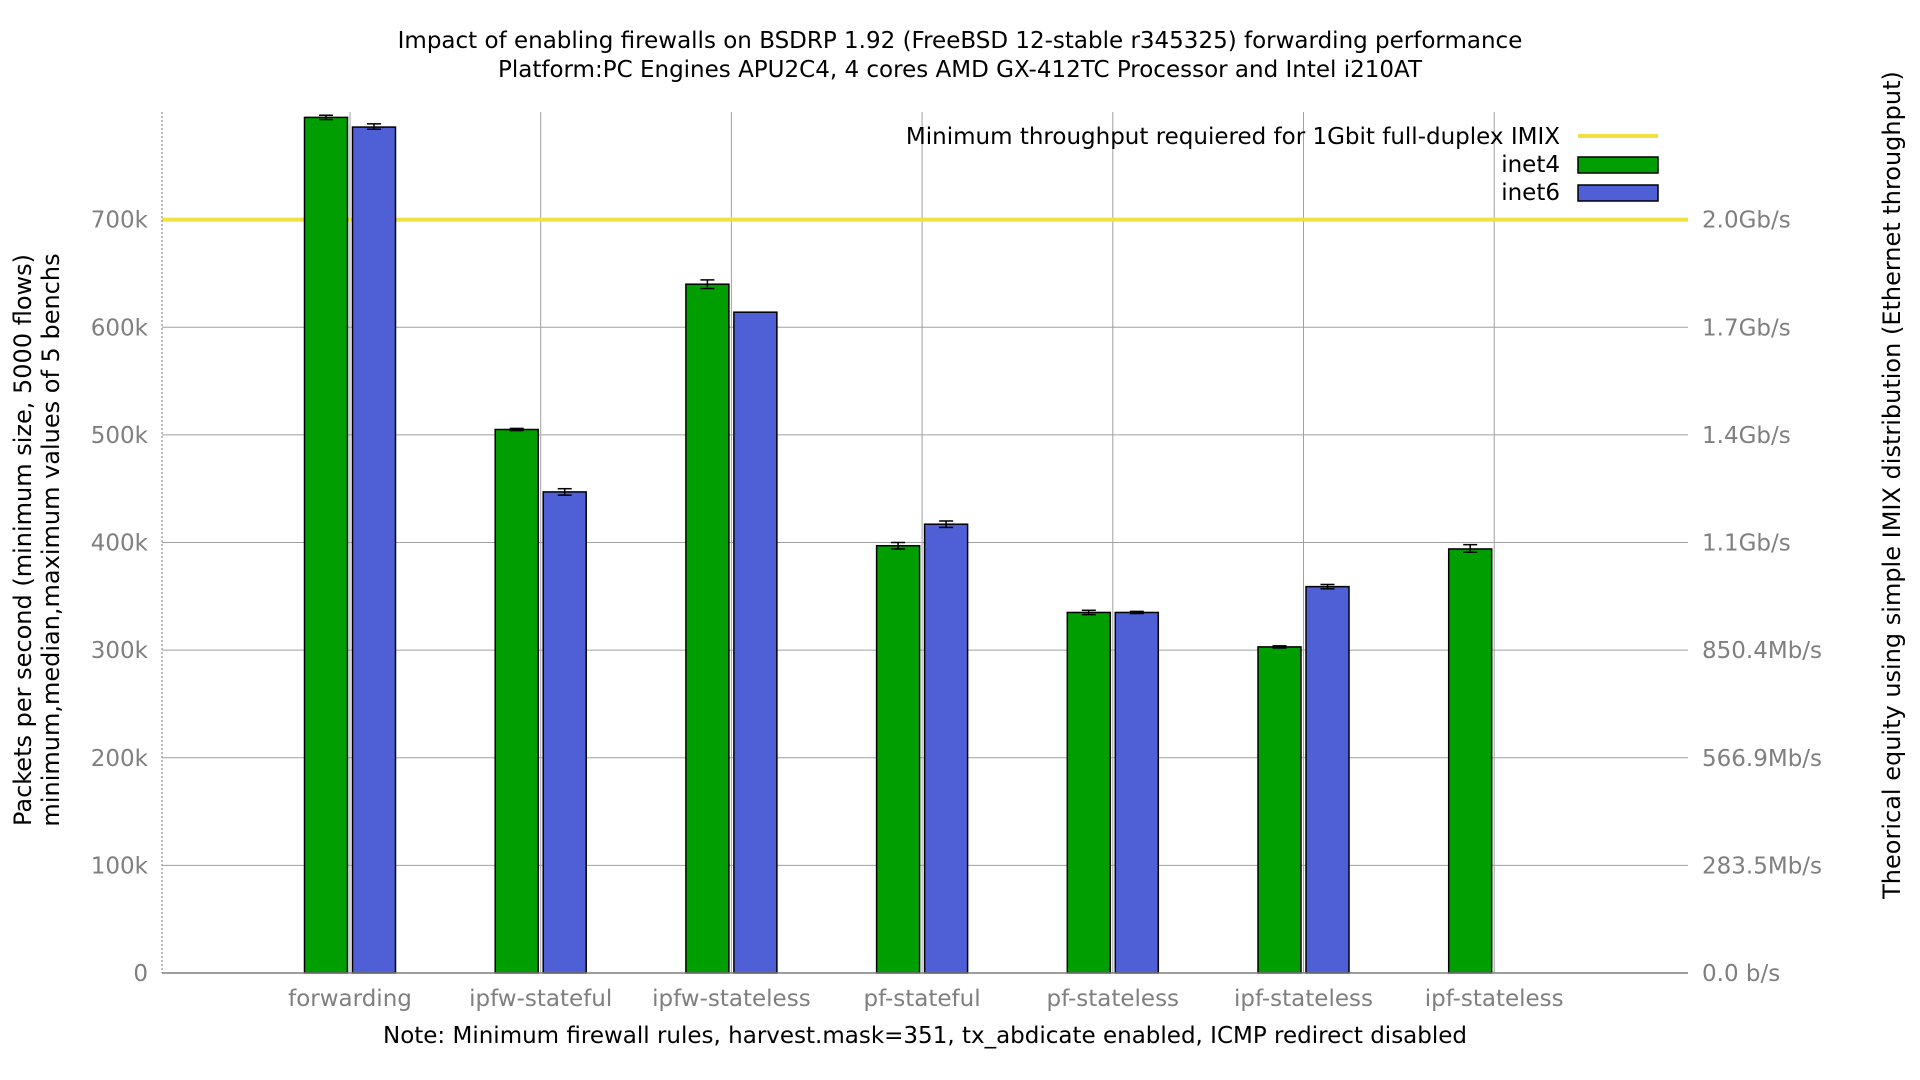  I want to click on y2-tick-label: 566.9Mb/s, so click(1762, 759).